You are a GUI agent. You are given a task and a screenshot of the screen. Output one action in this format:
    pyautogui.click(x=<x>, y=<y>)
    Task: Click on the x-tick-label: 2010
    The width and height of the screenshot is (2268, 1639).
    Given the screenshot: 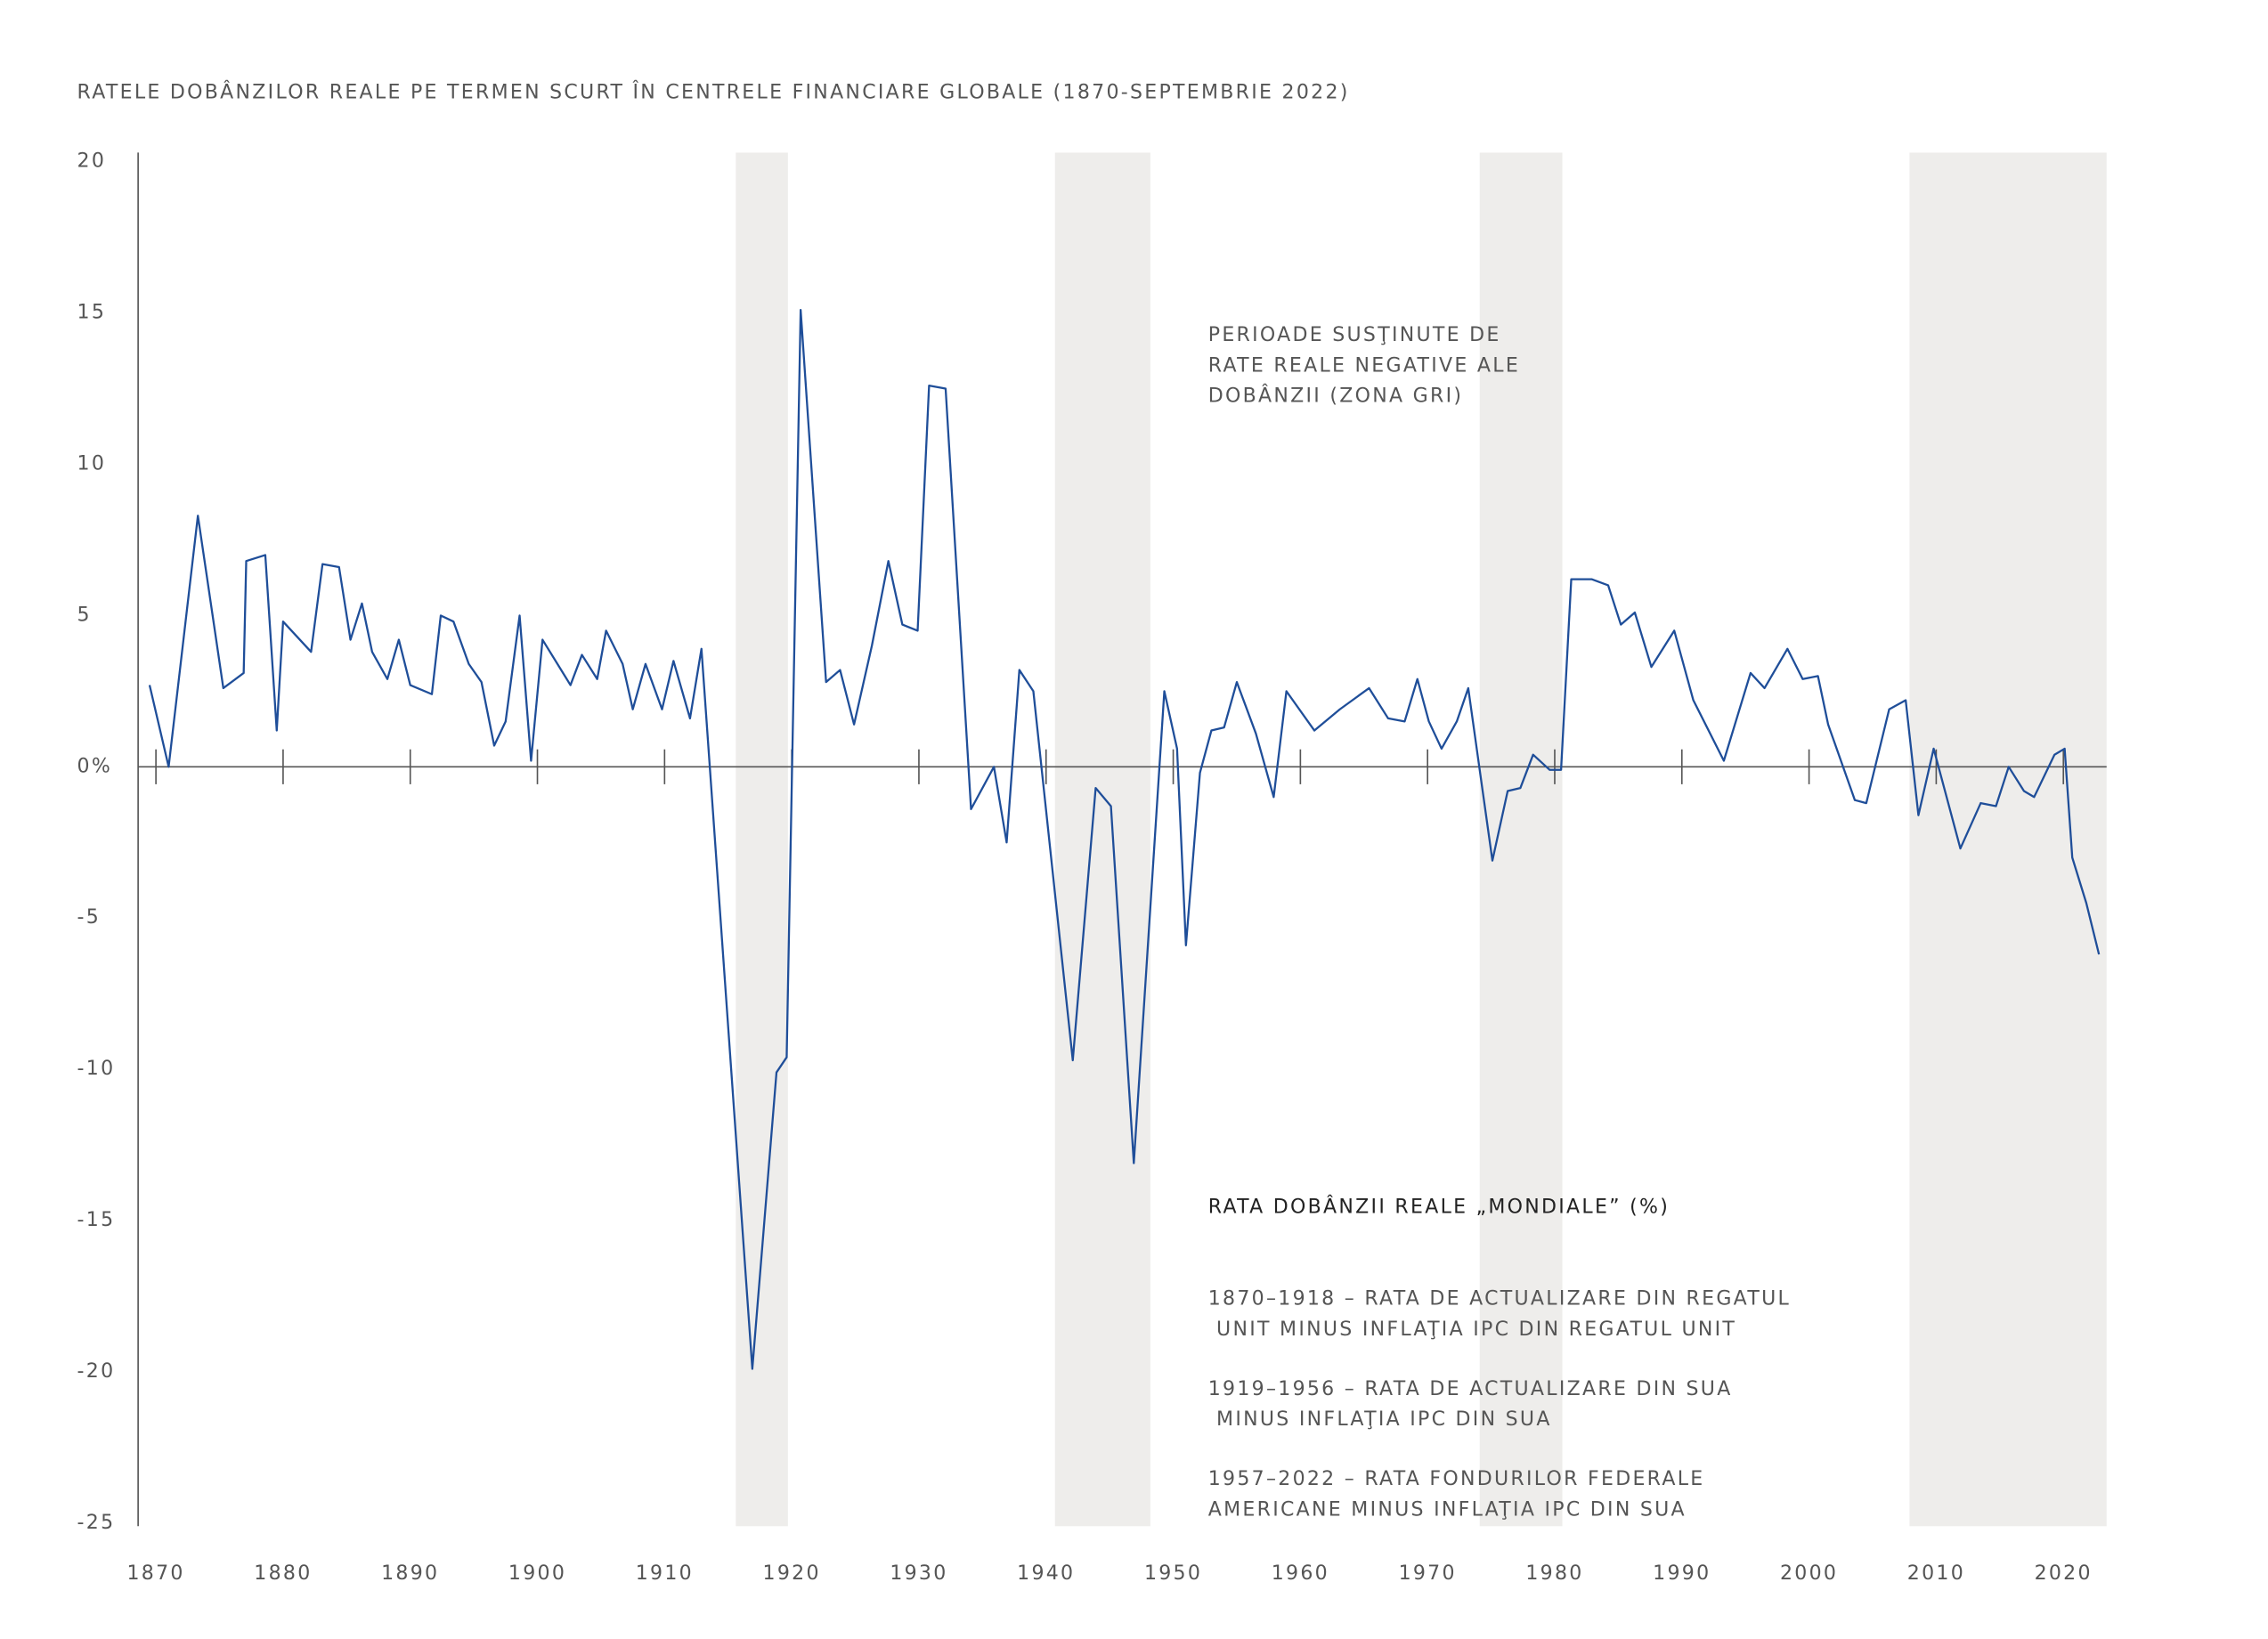 What is the action you would take?
    pyautogui.click(x=1936, y=1574)
    